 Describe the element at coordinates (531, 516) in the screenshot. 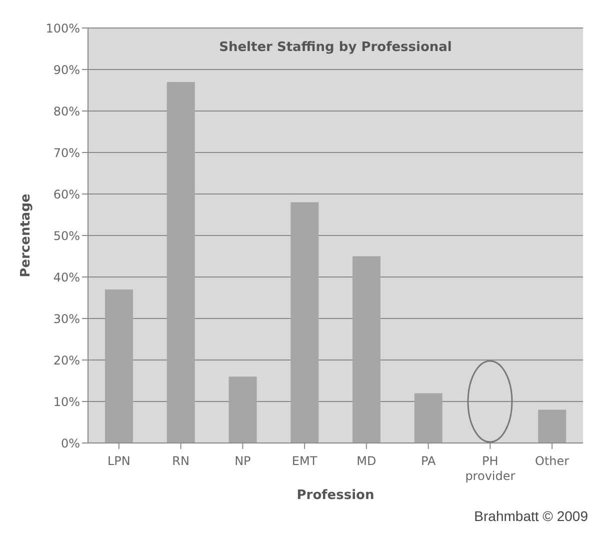

I see `text: Brahmbatt © 2009` at that location.